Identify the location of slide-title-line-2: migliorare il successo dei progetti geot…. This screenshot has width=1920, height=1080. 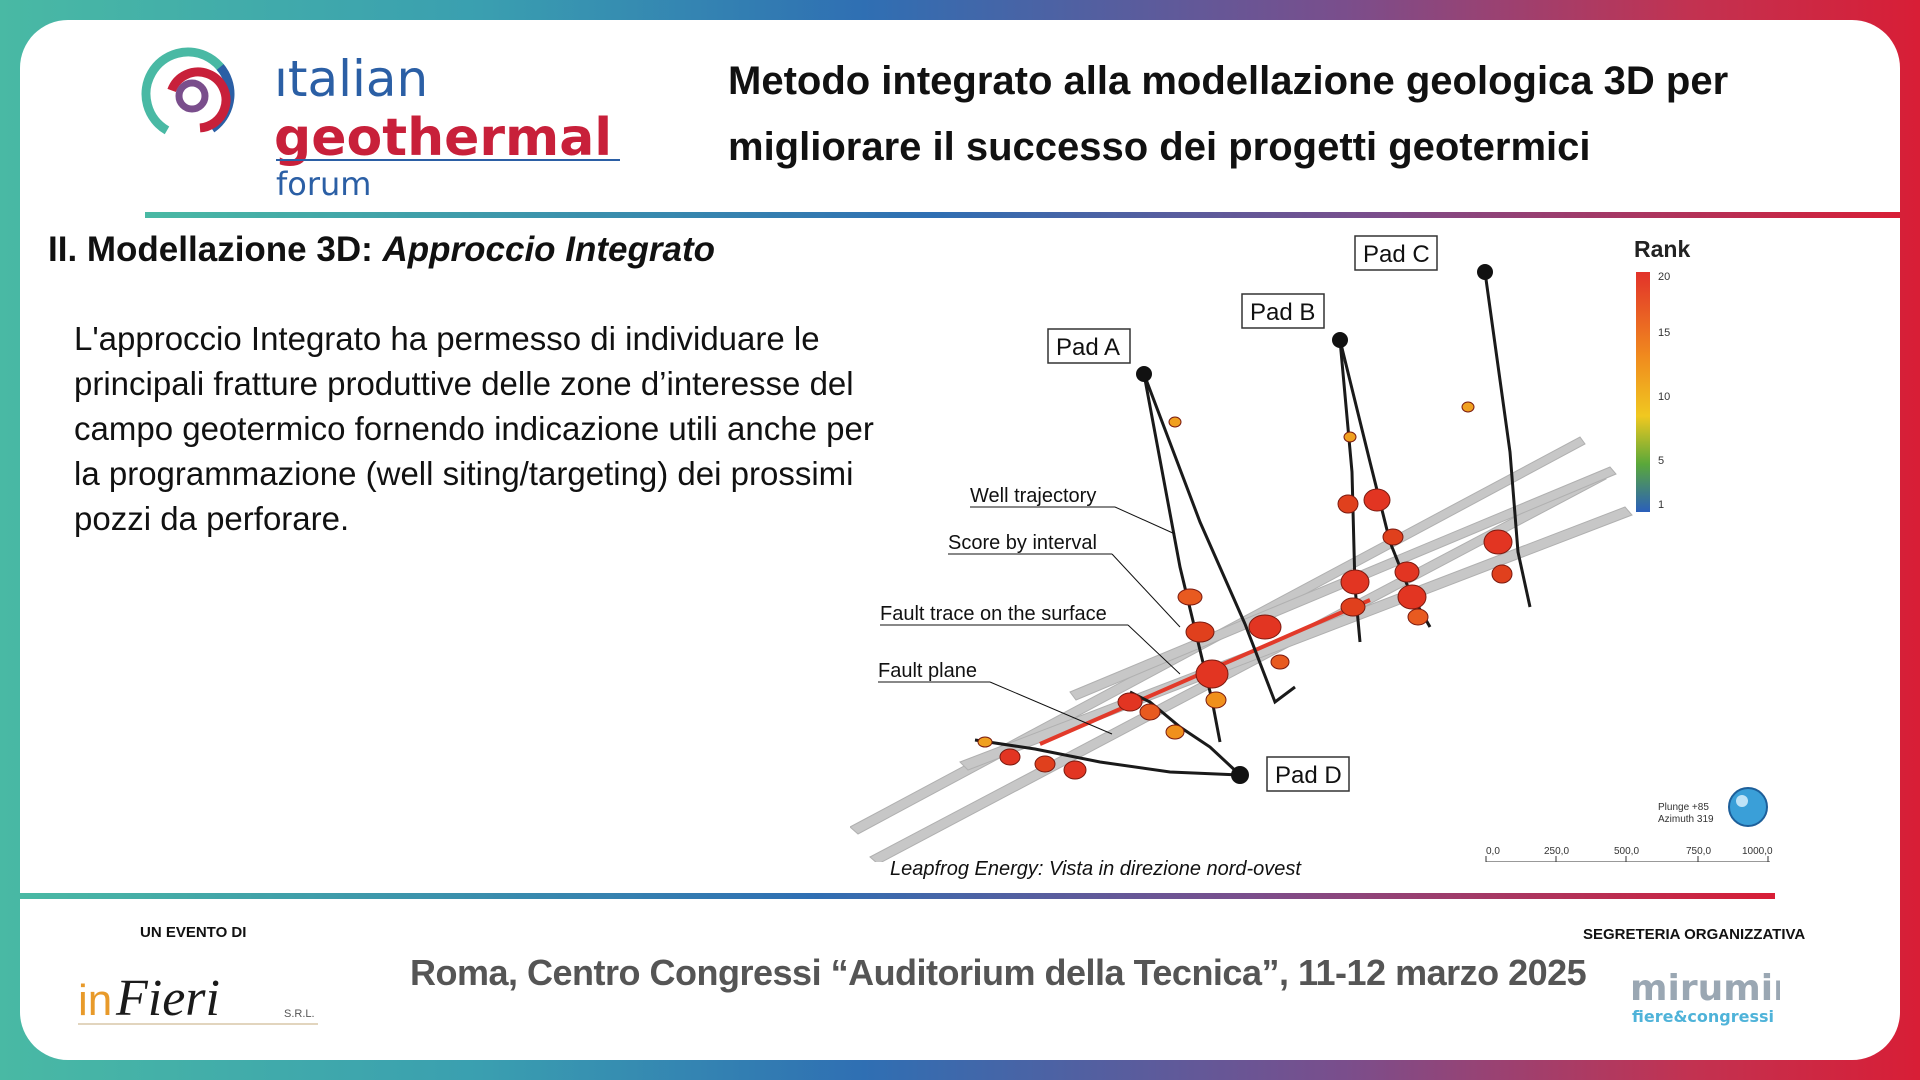
(1159, 147).